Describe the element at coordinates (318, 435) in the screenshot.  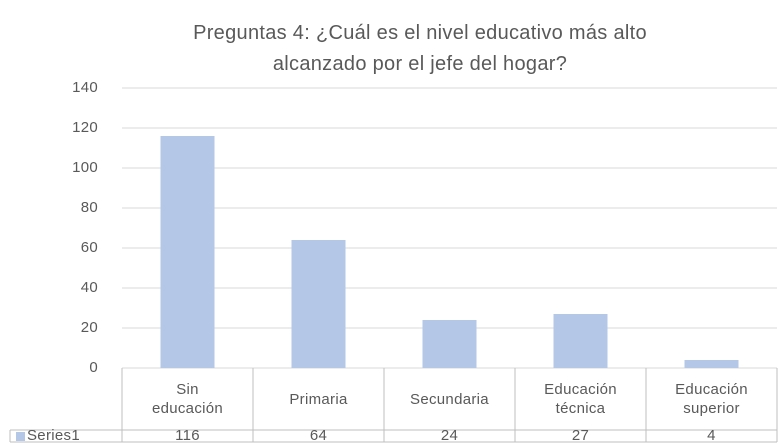
I see `table-value: 64` at that location.